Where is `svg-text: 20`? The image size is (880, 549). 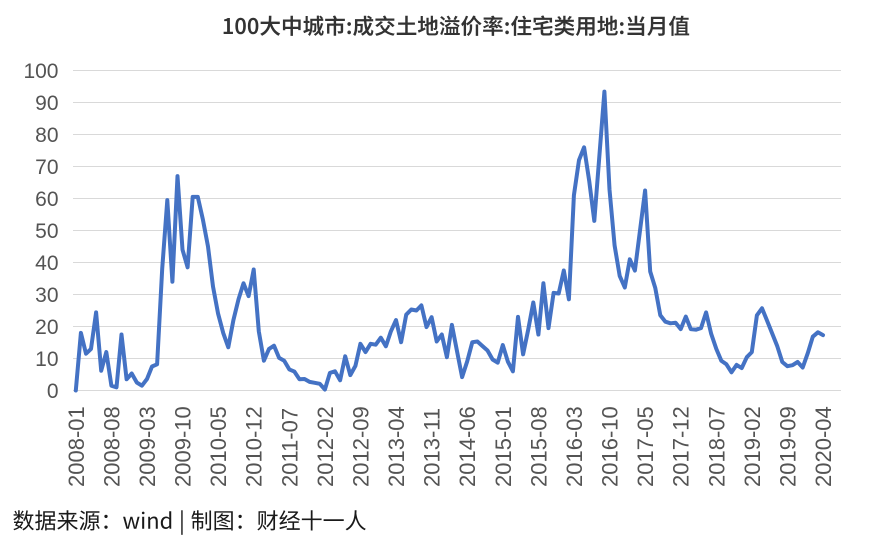
svg-text: 20 is located at coordinates (46, 327).